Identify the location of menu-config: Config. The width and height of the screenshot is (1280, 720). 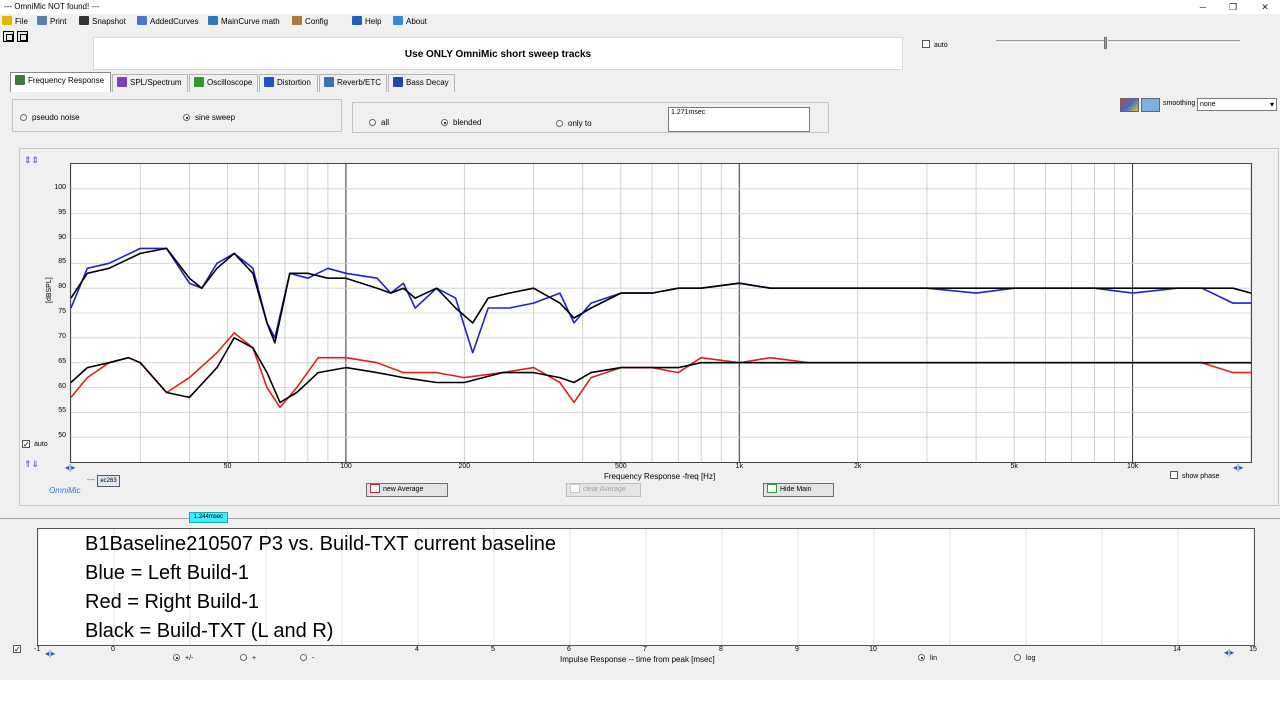
(310, 21).